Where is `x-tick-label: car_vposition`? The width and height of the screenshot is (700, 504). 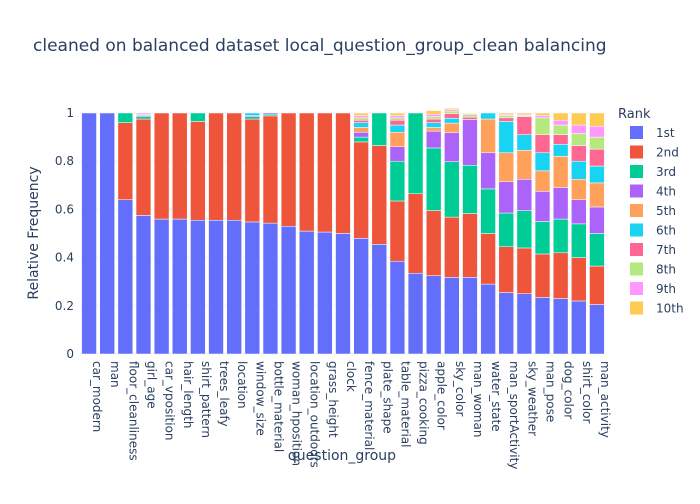
x-tick-label: car_vposition is located at coordinates (170, 401).